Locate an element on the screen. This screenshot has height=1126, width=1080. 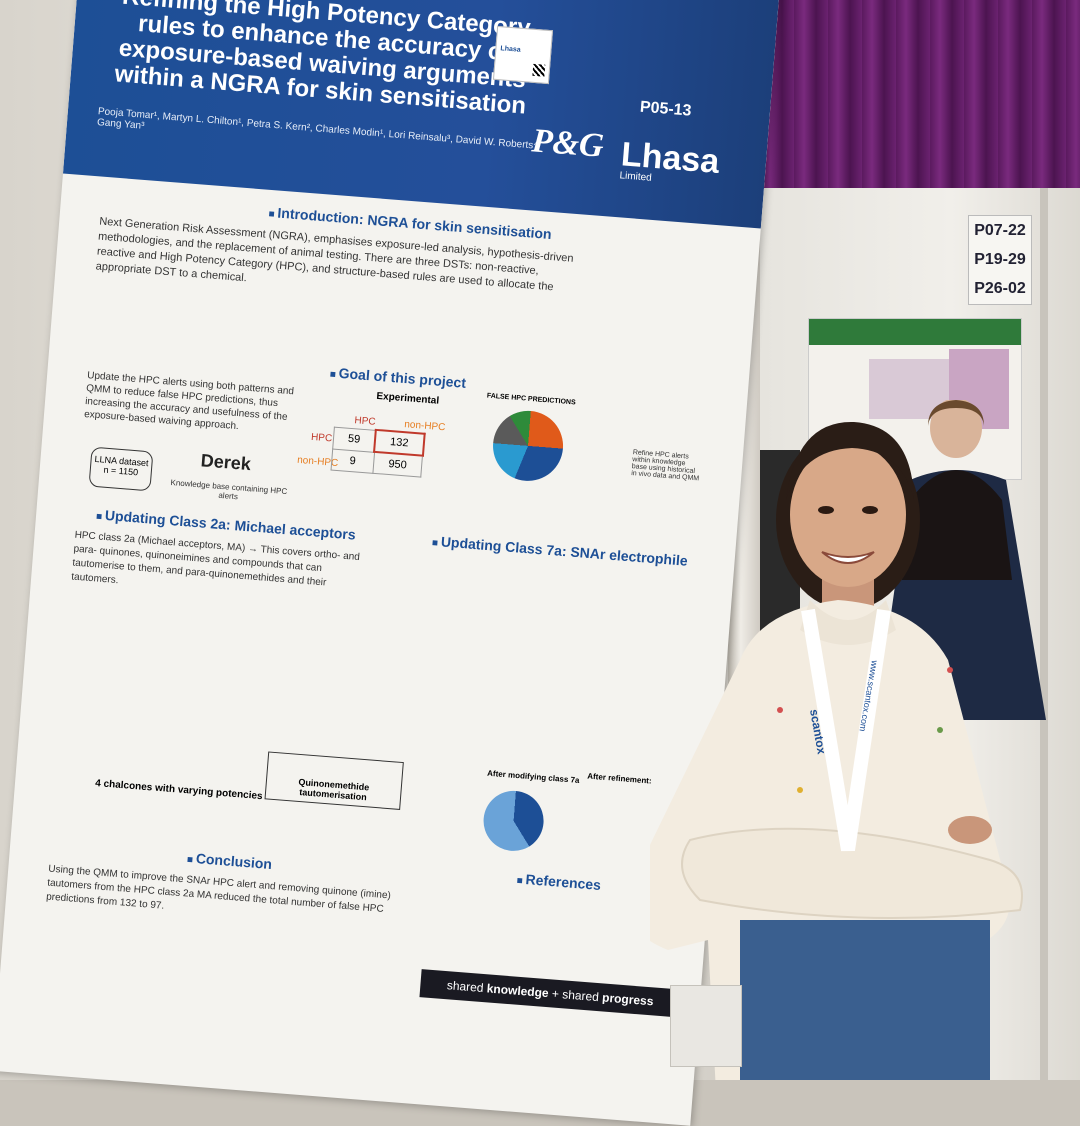
matrix-cell: 950 is located at coordinates (397, 464).